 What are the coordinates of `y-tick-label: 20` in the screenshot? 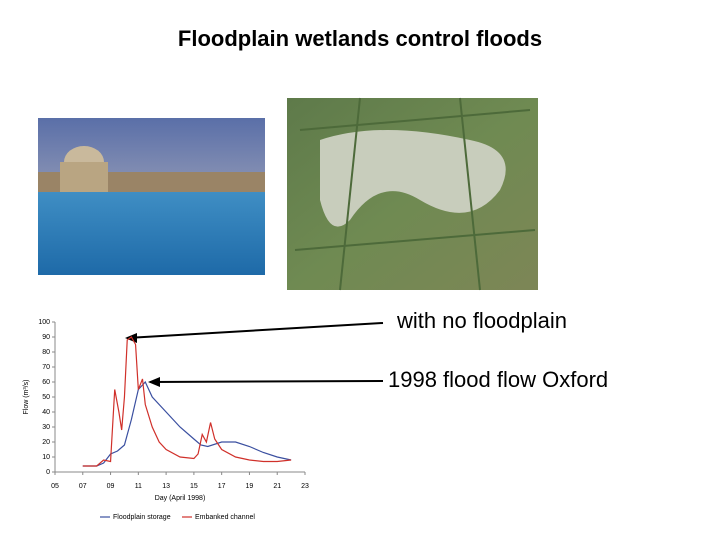 It's located at (46, 442).